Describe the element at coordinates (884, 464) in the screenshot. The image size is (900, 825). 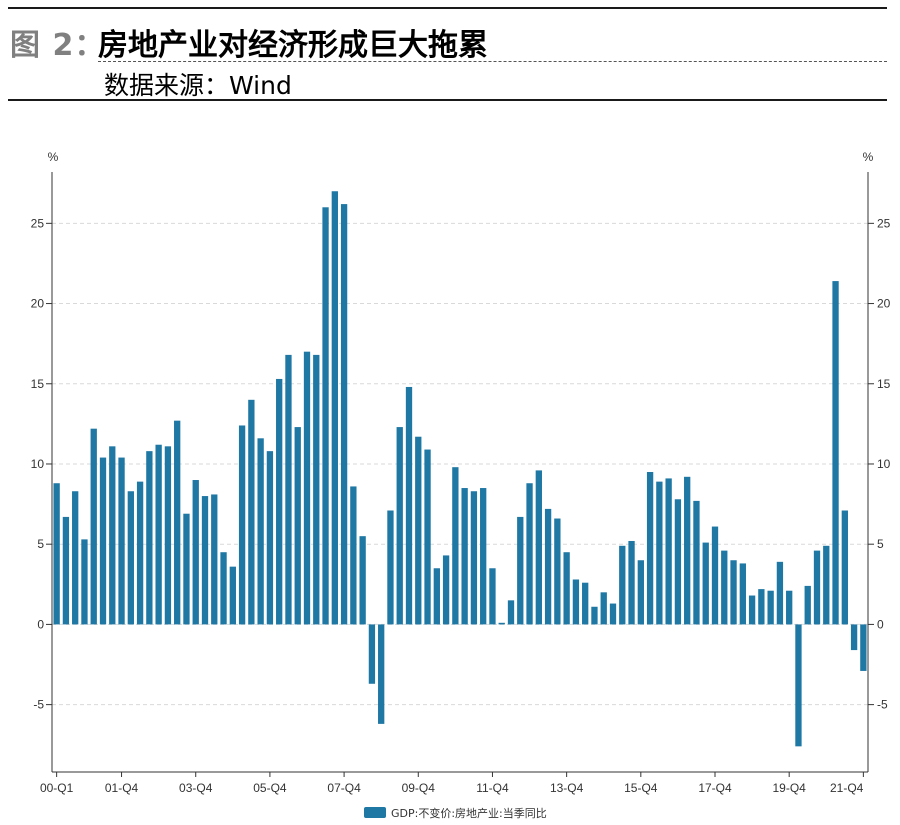
I see `y-tick-label-right: 10` at that location.